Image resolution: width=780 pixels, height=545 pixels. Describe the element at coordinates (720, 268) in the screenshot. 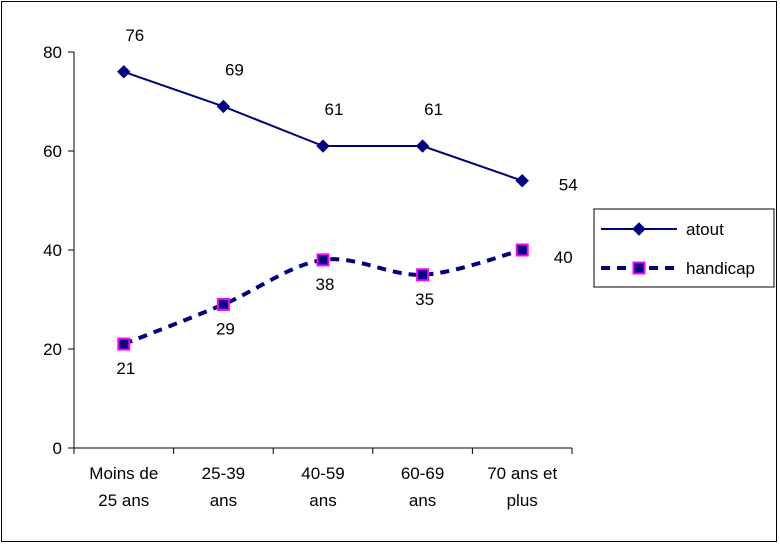

I see `legend-label-handicap: handicap` at that location.